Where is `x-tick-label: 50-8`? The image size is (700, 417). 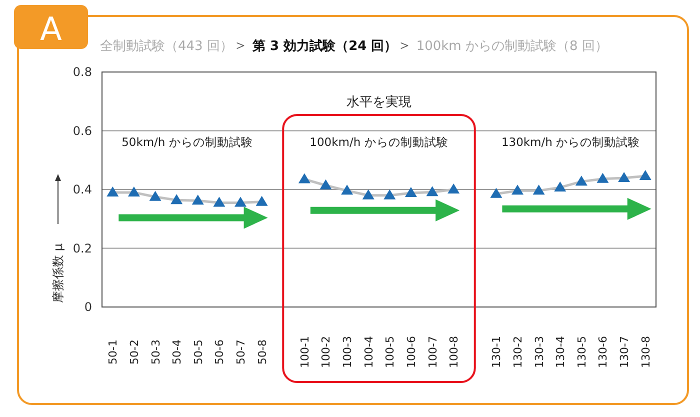 x-tick-label: 50-8 is located at coordinates (262, 352).